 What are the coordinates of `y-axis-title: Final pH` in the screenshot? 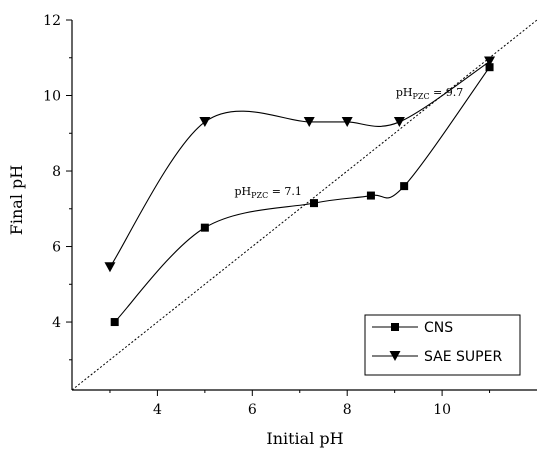 It's located at (16, 200).